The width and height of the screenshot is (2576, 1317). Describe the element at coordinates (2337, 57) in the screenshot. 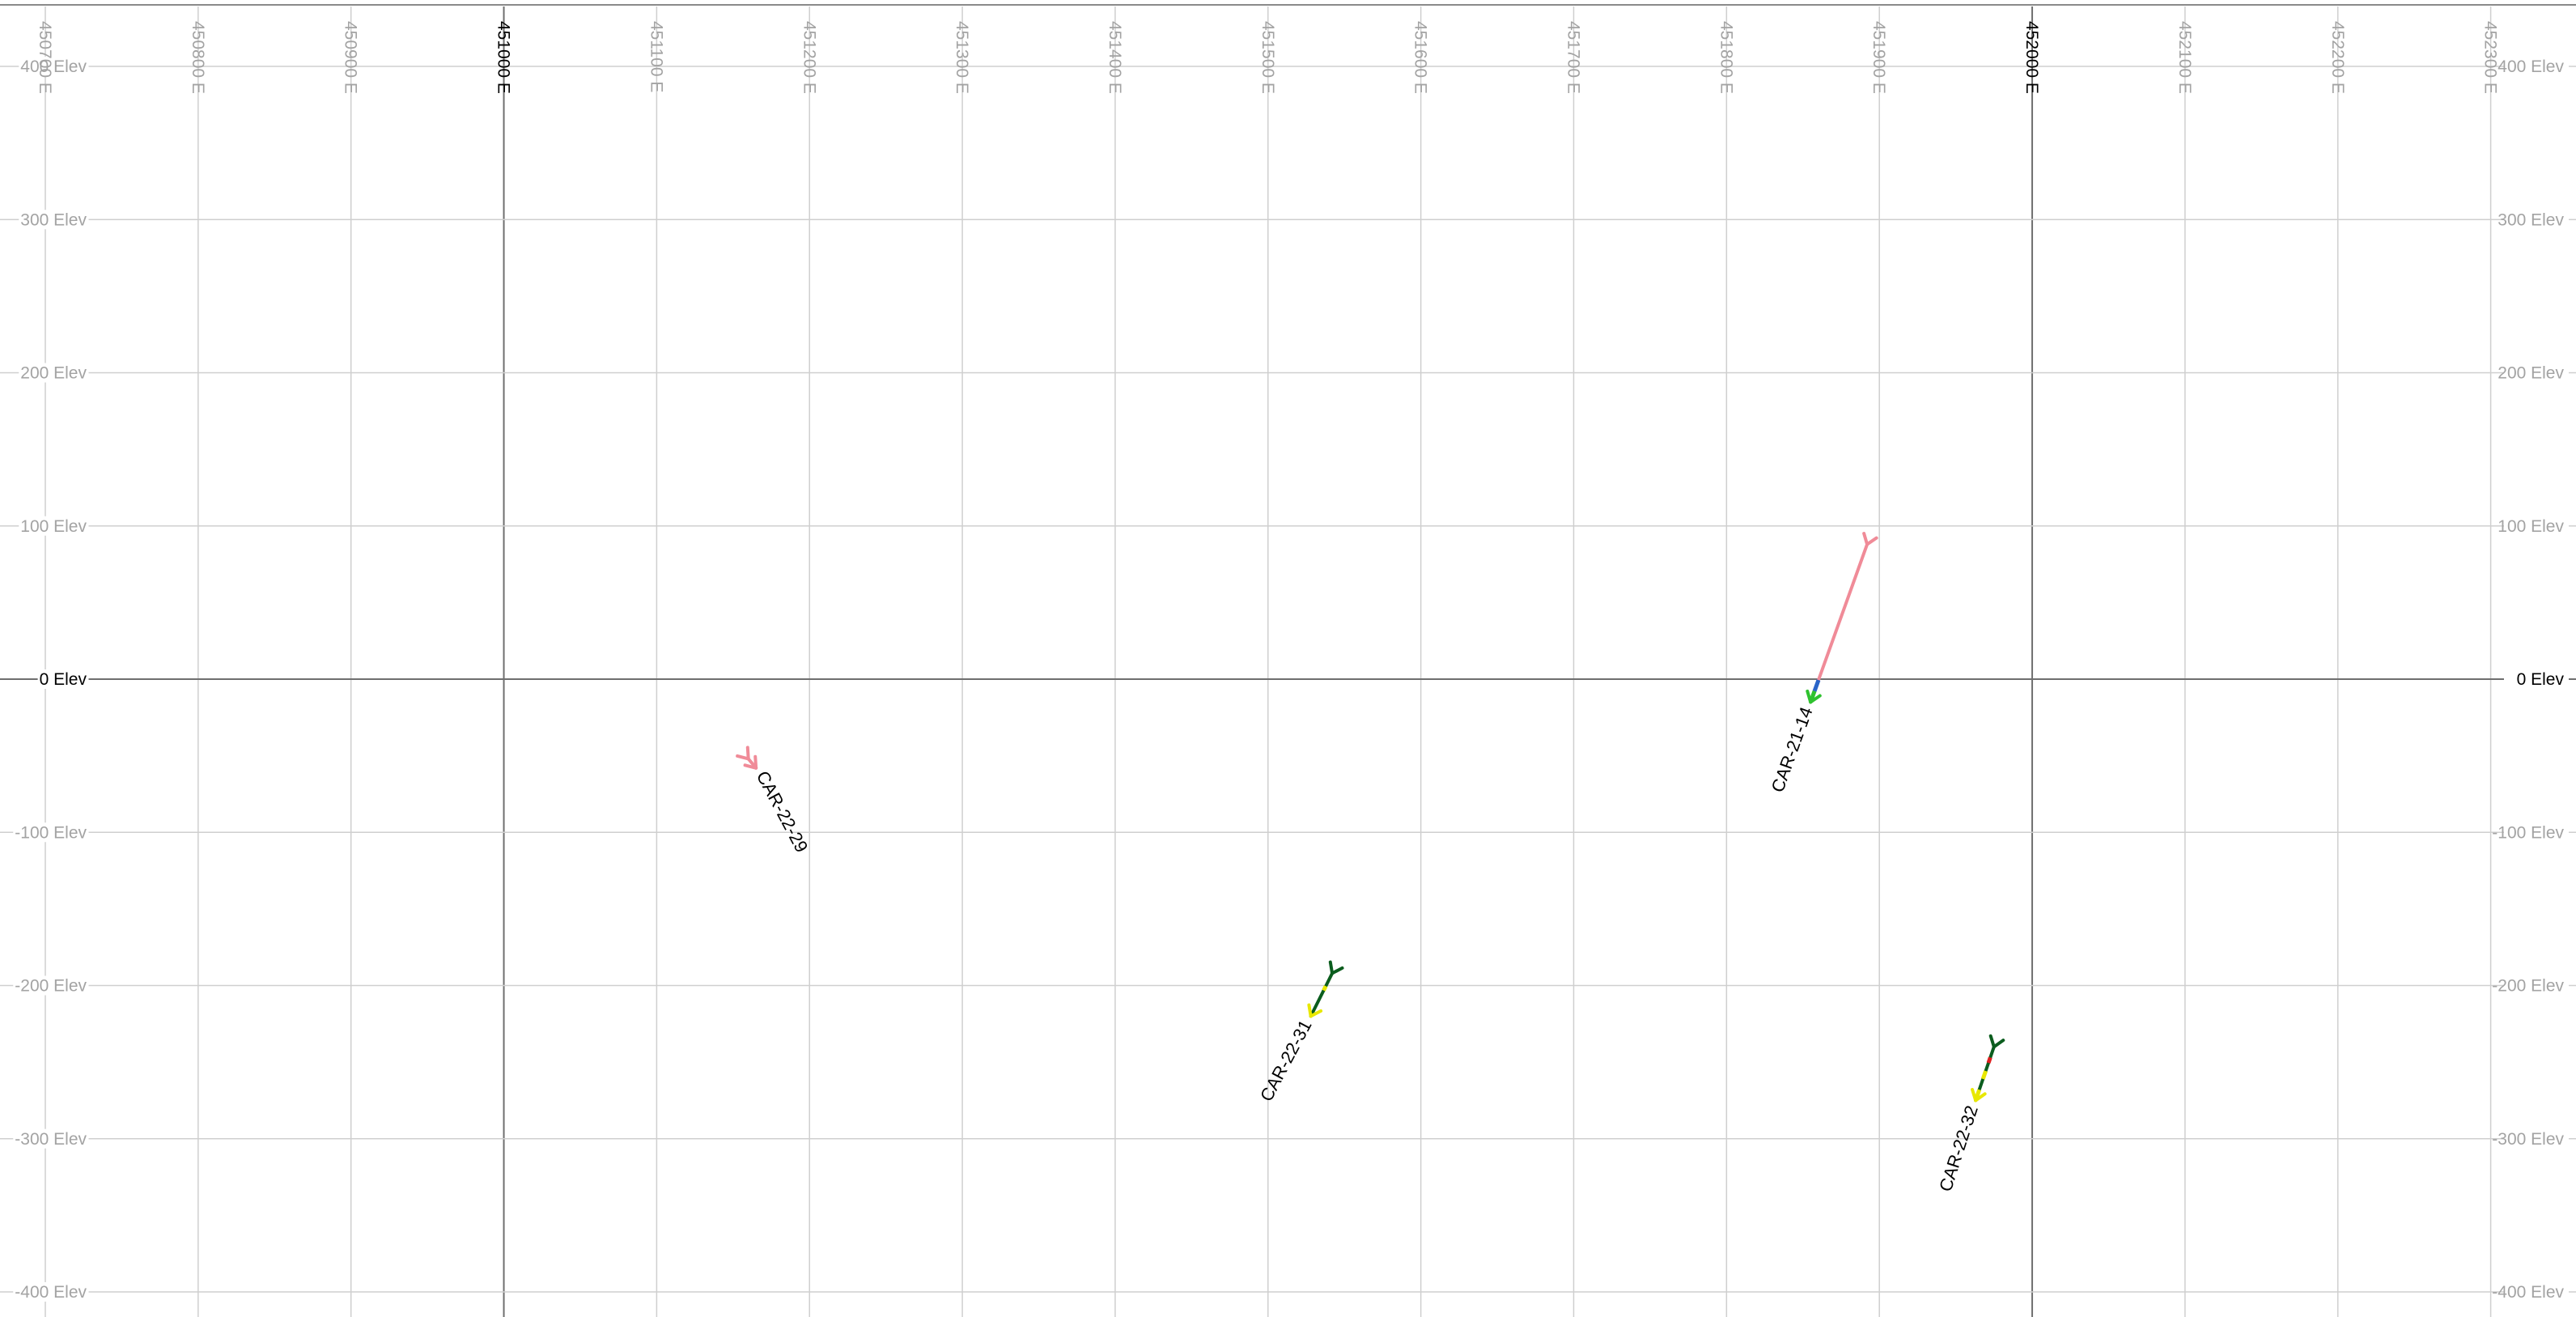

I see `easting-label-452200: 452200 E` at that location.